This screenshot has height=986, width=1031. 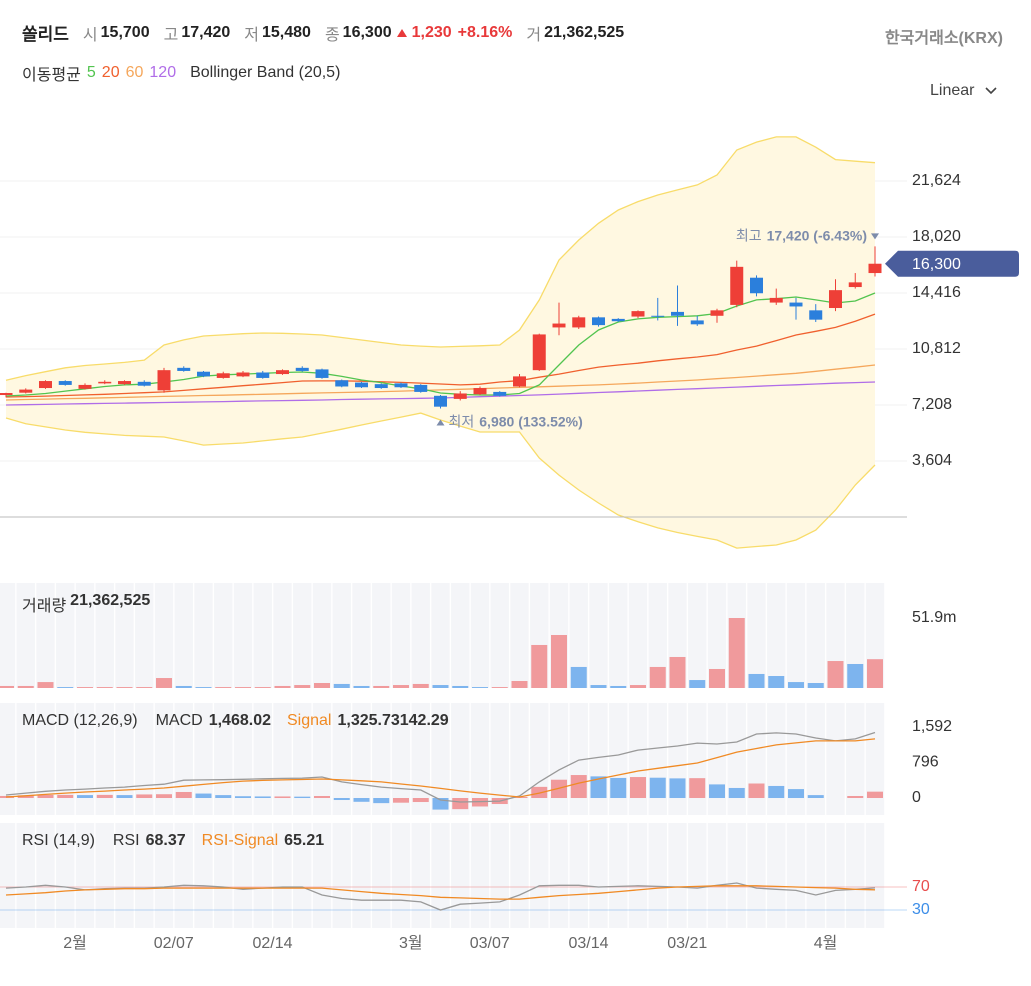 I want to click on y-tick-label: 14,416, so click(x=936, y=292).